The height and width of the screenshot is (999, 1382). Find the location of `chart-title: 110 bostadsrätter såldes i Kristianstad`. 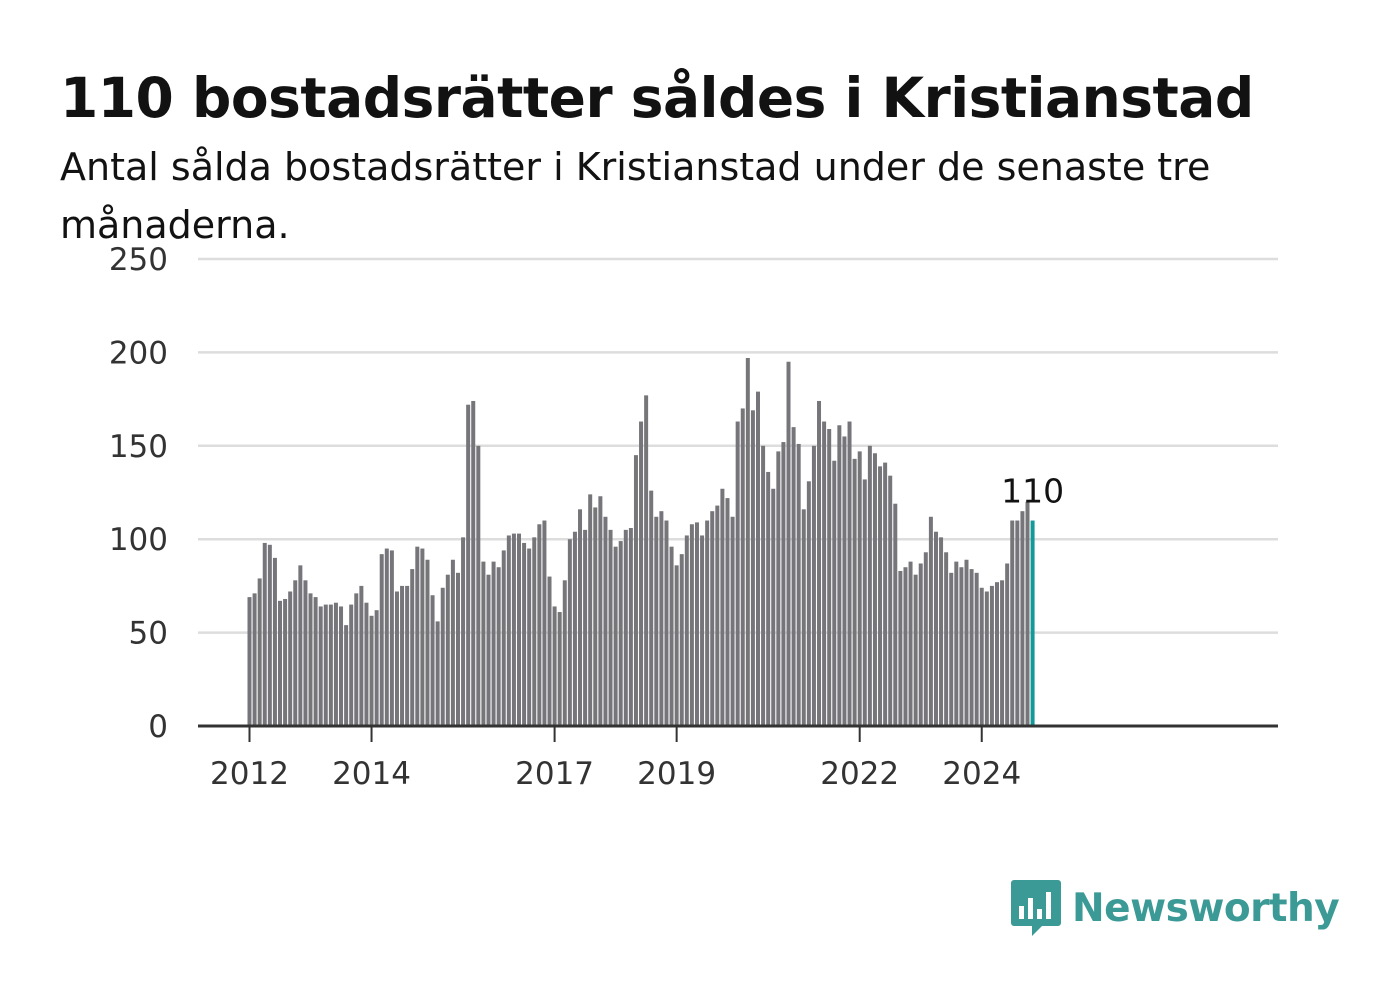

chart-title: 110 bostadsrätter såldes i Kristianstad is located at coordinates (657, 98).